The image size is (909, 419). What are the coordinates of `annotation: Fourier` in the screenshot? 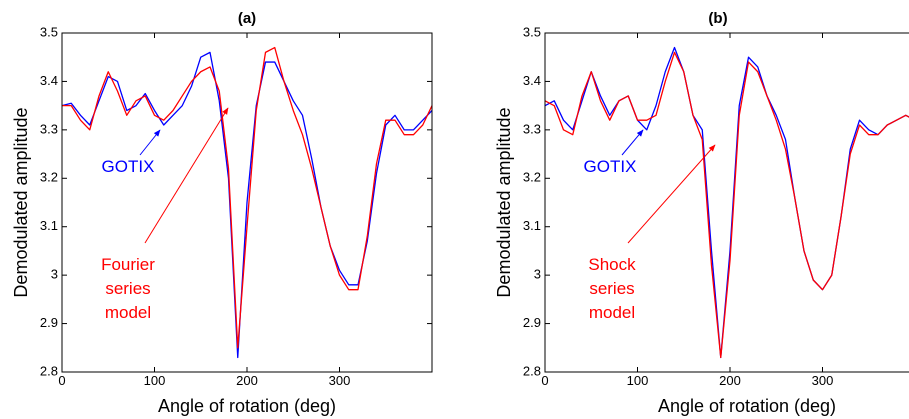 It's located at (128, 264).